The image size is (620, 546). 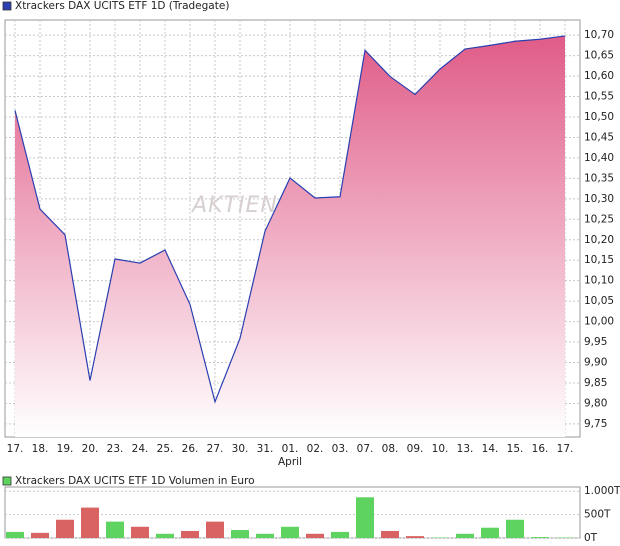 What do you see at coordinates (591, 538) in the screenshot?
I see `y-tick-label: 0T` at bounding box center [591, 538].